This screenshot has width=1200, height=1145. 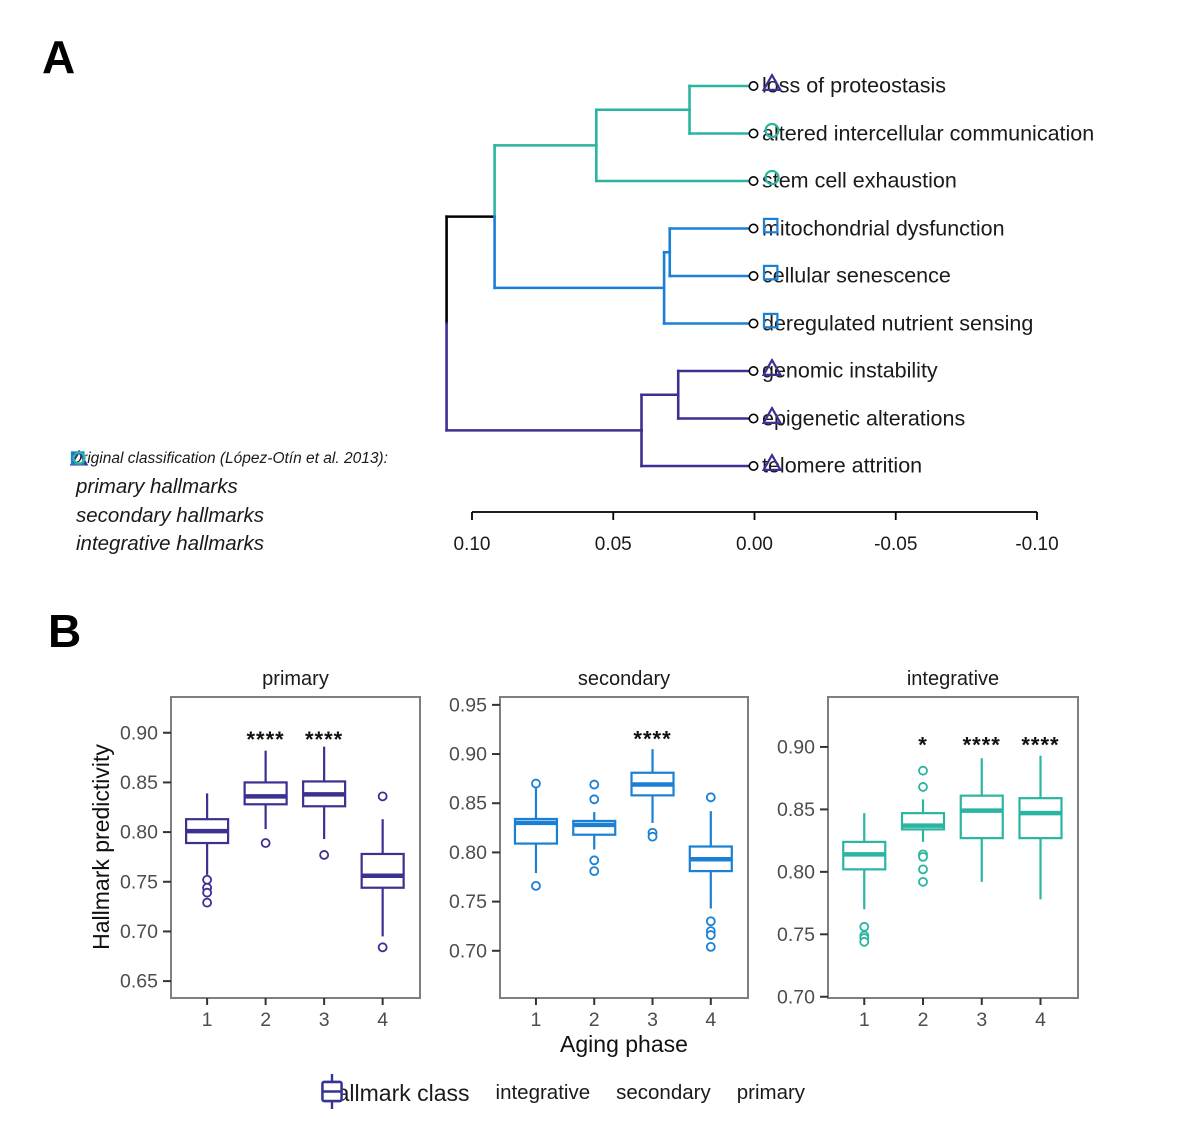 I want to click on dendrogram-leaf-row: altered intercellular communication, so click(x=928, y=133).